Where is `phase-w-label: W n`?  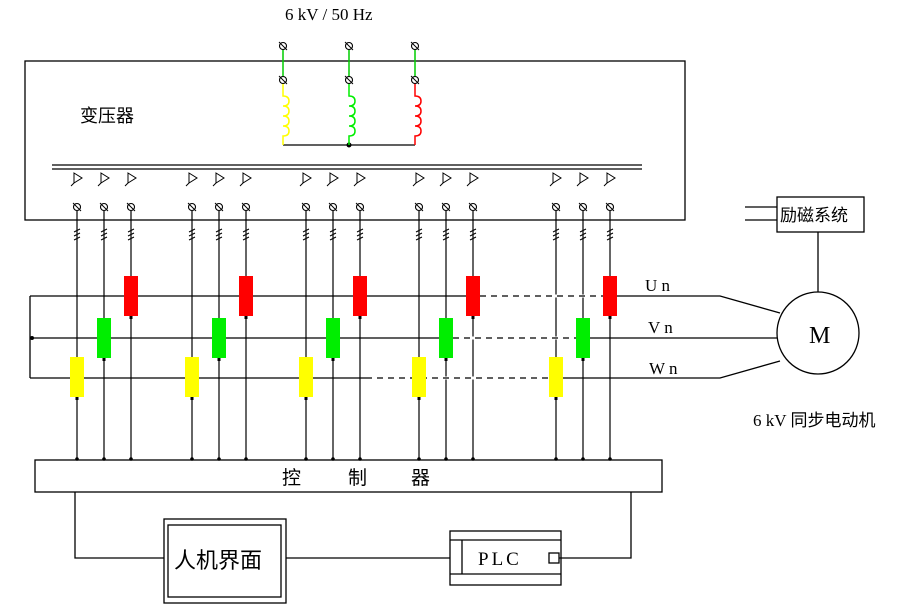 phase-w-label: W n is located at coordinates (663, 368).